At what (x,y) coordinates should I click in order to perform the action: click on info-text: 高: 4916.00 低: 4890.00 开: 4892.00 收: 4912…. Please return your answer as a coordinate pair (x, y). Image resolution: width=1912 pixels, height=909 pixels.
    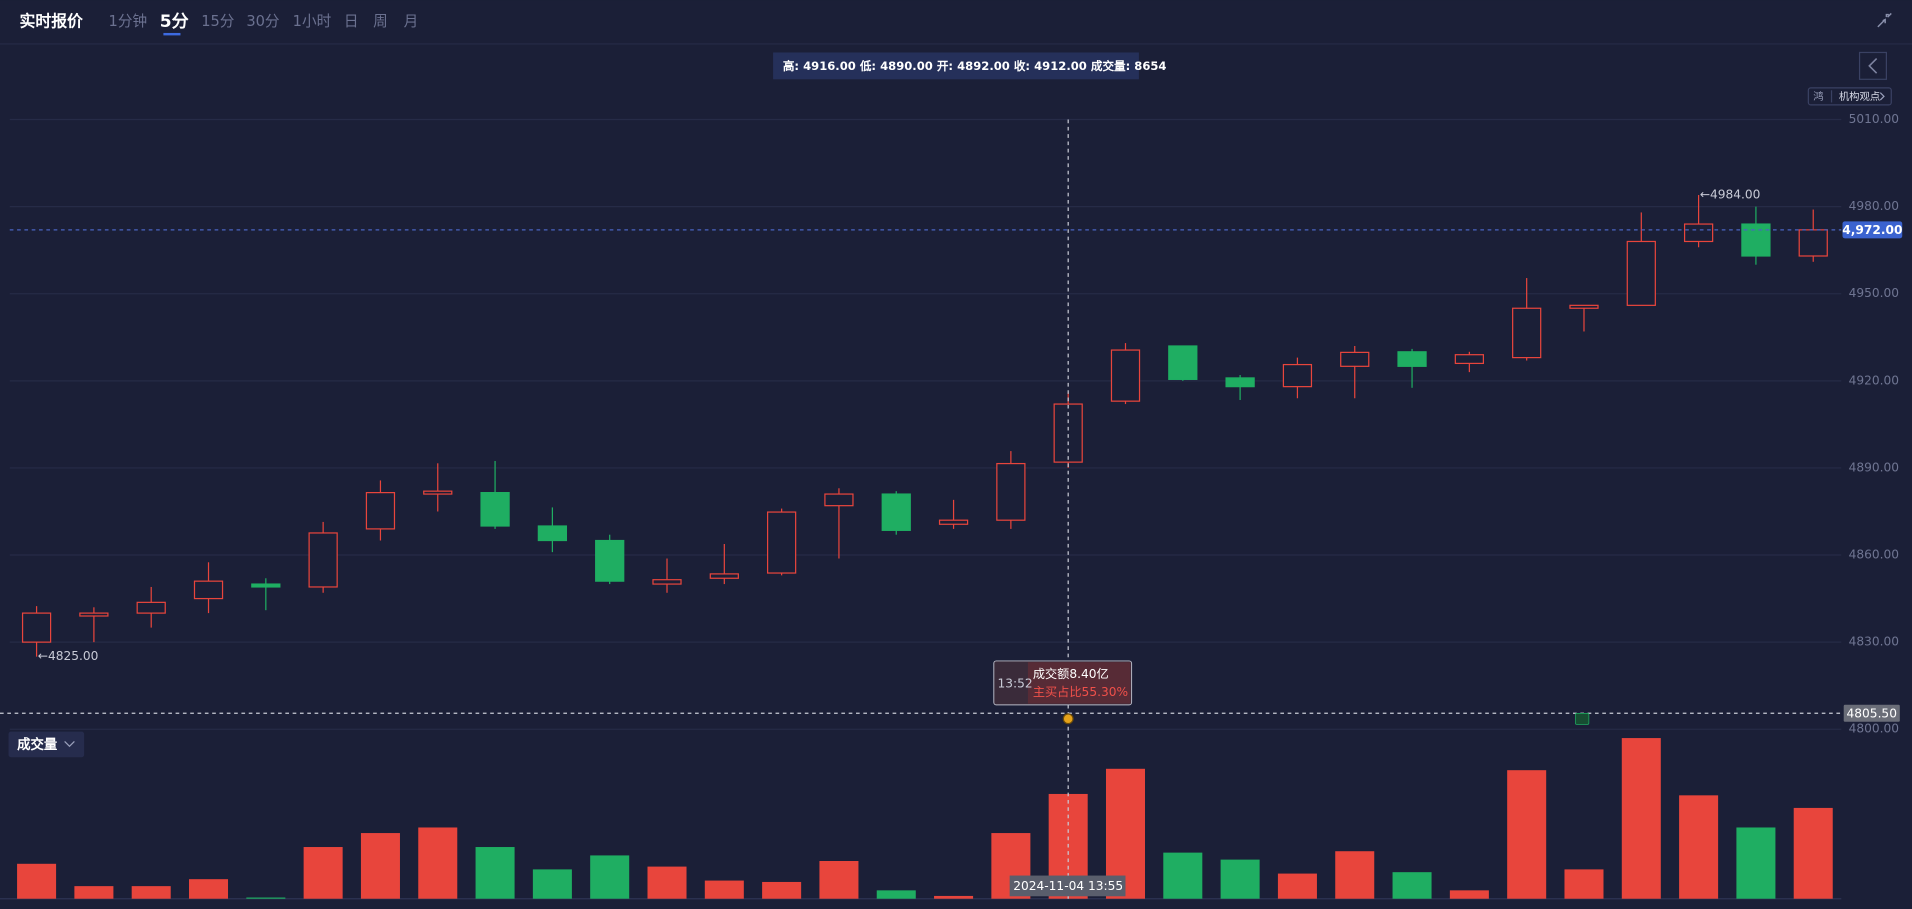
    Looking at the image, I should click on (975, 66).